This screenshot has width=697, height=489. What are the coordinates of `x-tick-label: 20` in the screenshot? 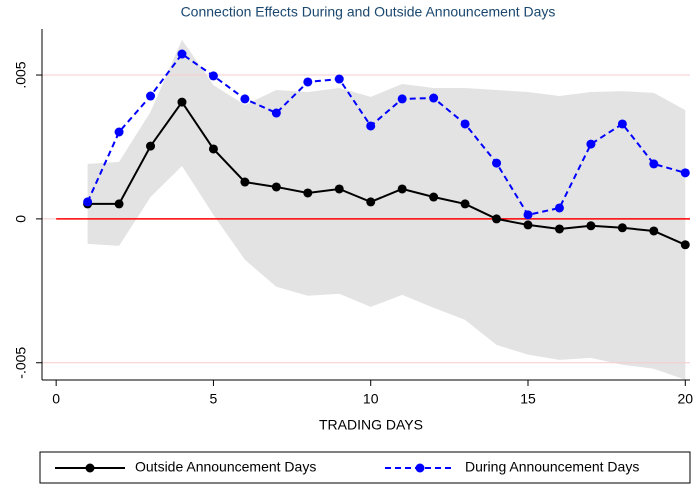 It's located at (685, 399).